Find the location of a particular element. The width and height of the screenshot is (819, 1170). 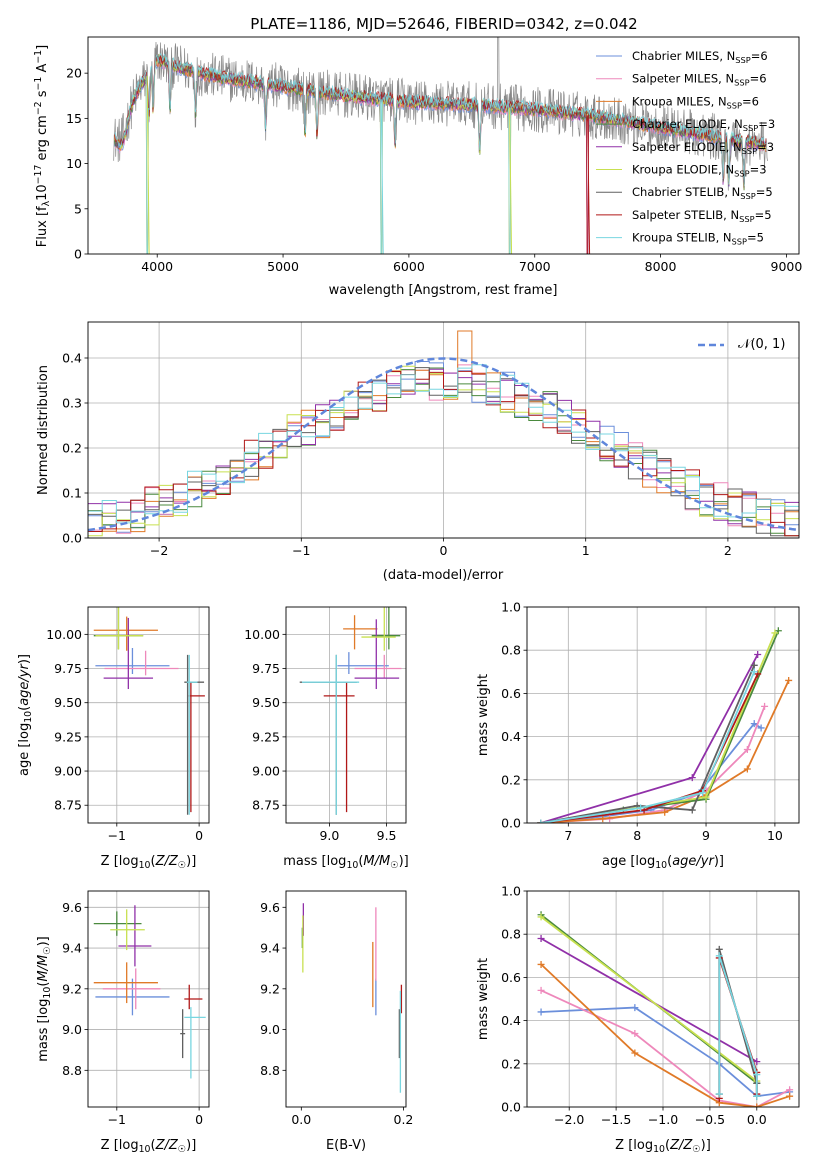

y-tick-label: 10.00 is located at coordinates (64, 634).